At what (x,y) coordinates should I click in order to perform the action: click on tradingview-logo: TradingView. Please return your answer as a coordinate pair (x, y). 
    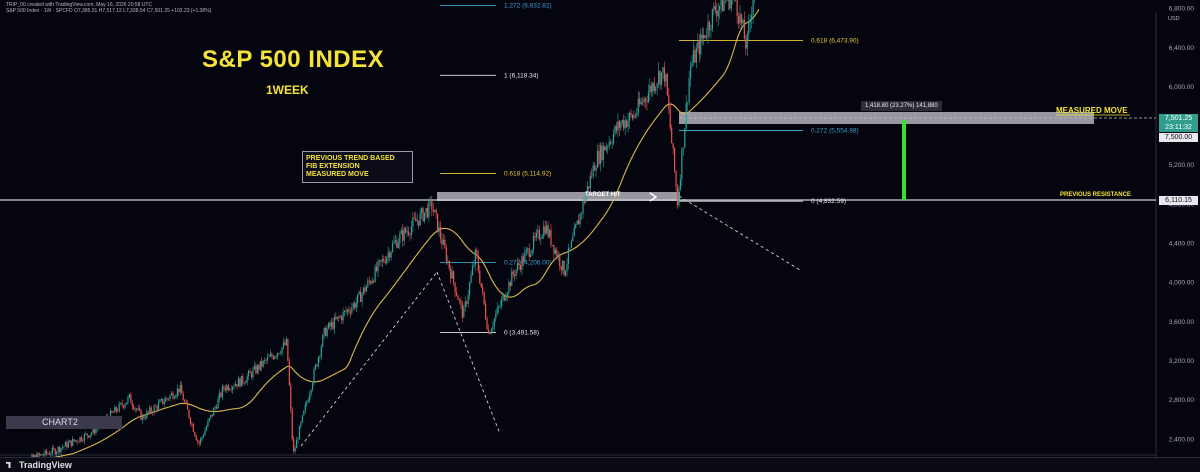
    Looking at the image, I should click on (39, 465).